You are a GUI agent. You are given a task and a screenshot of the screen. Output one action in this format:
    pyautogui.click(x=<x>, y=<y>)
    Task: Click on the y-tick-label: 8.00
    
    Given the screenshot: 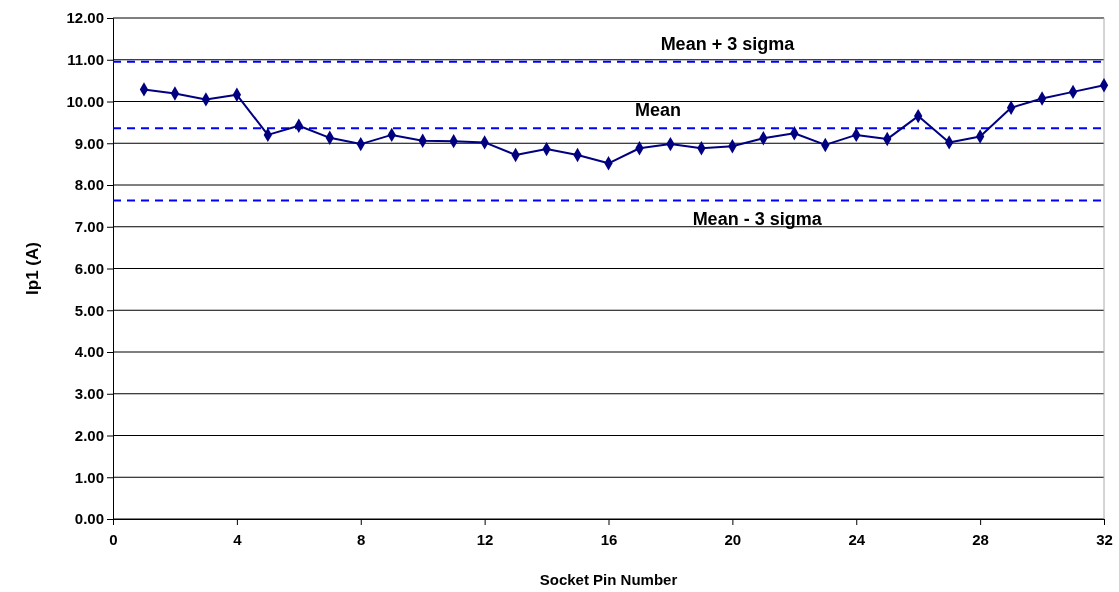 What is the action you would take?
    pyautogui.click(x=89, y=185)
    